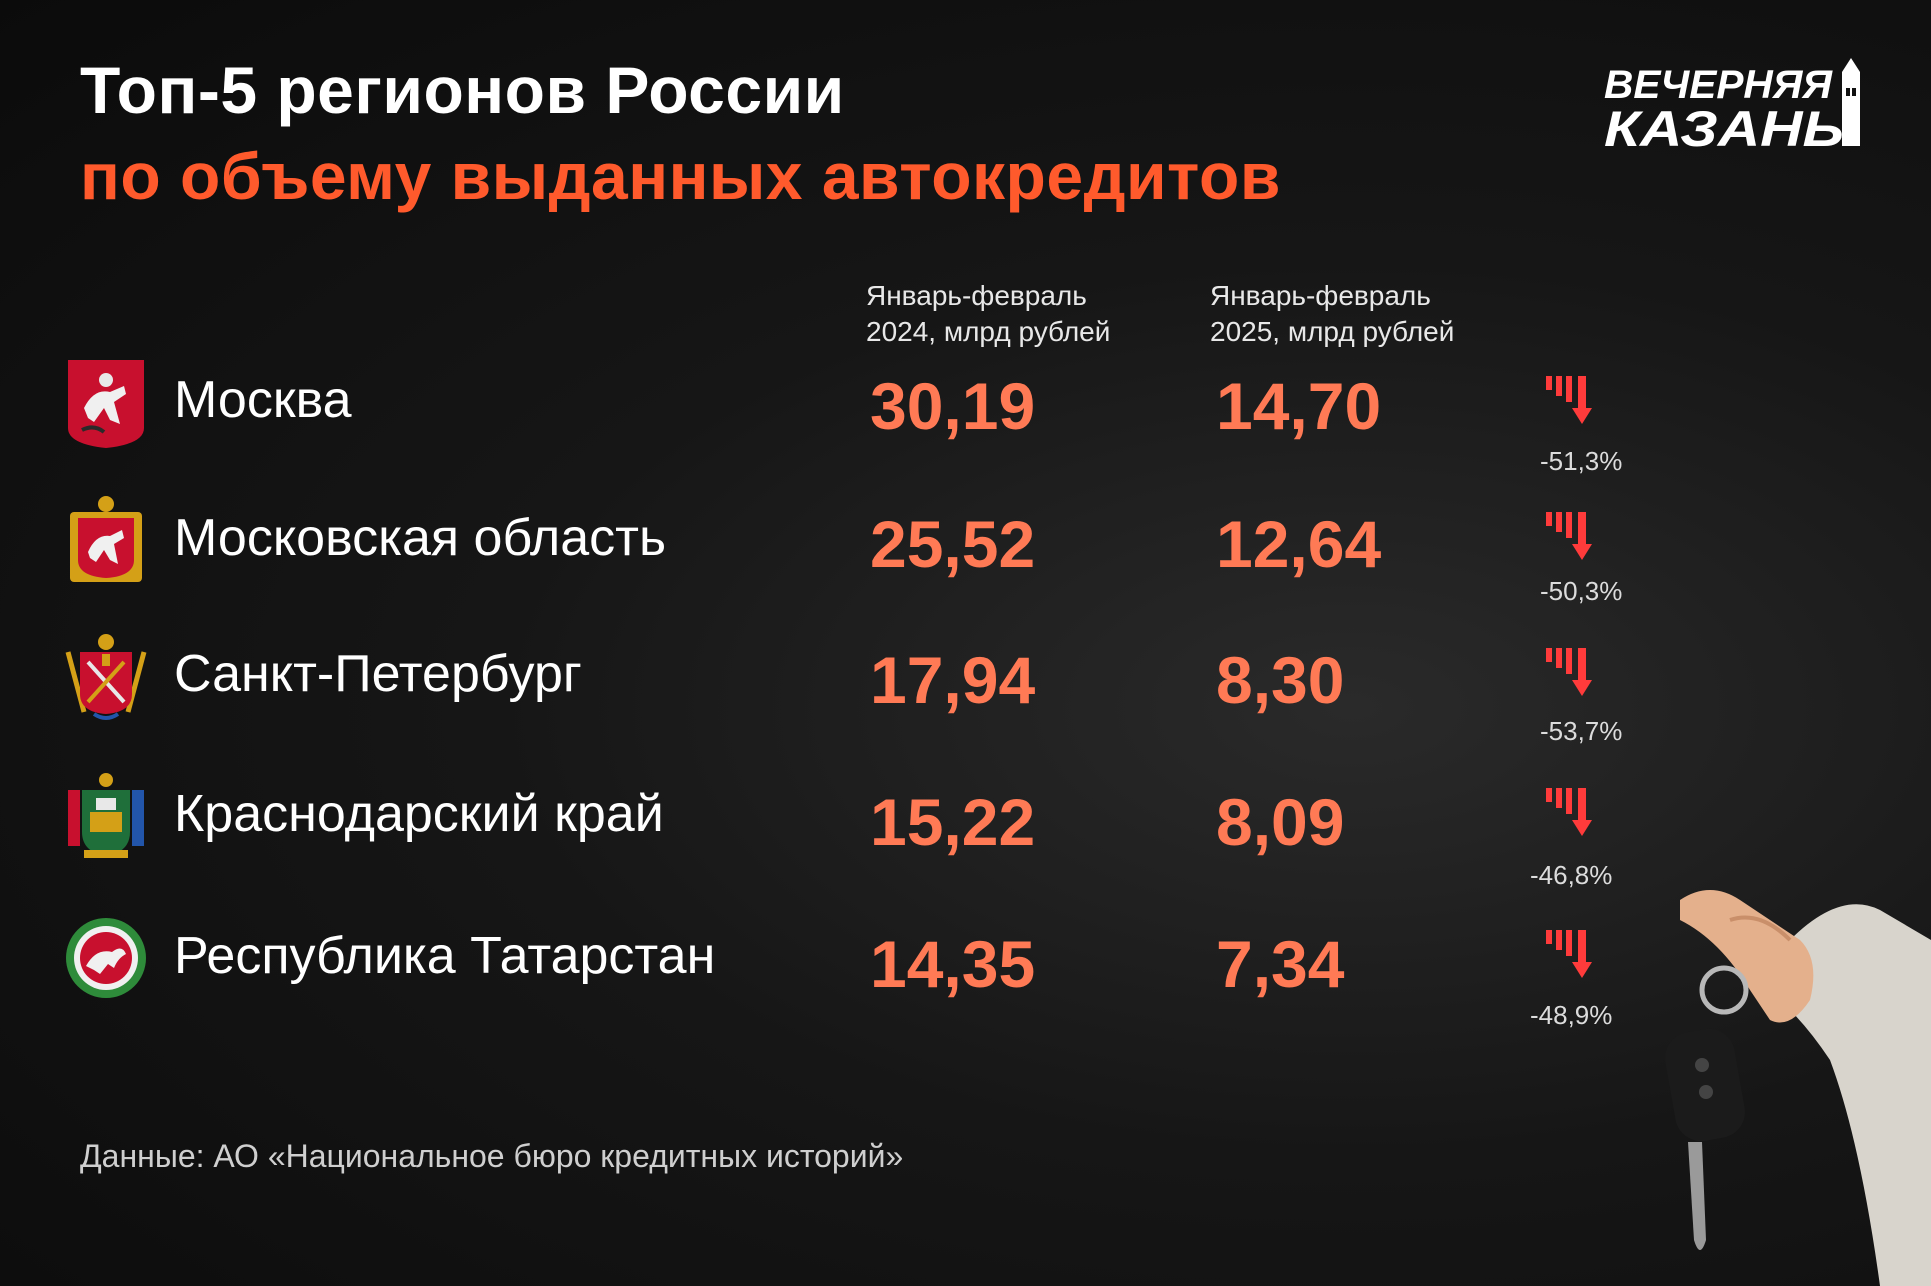 Image resolution: width=1931 pixels, height=1286 pixels. Describe the element at coordinates (106, 958) in the screenshot. I see `tatarstan-coat-of-arms-icon` at that location.